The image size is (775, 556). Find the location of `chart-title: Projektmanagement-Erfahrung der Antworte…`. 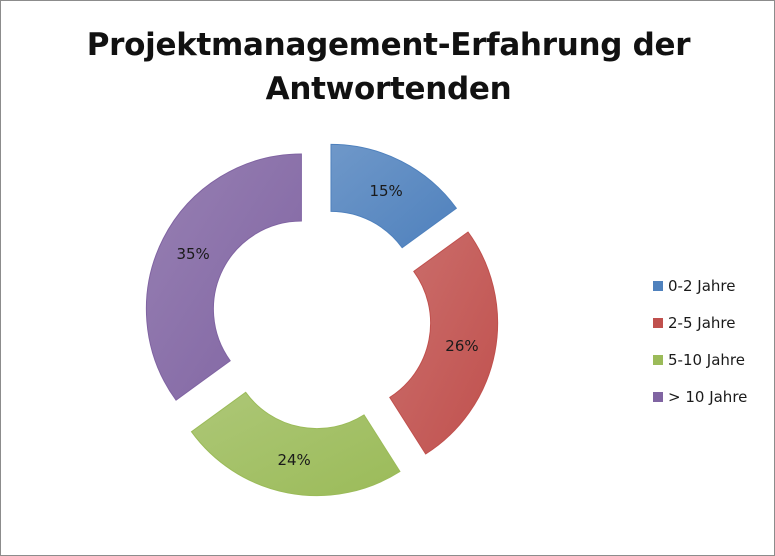

chart-title: Projektmanagement-Erfahrung der Antworte… is located at coordinates (388, 67).